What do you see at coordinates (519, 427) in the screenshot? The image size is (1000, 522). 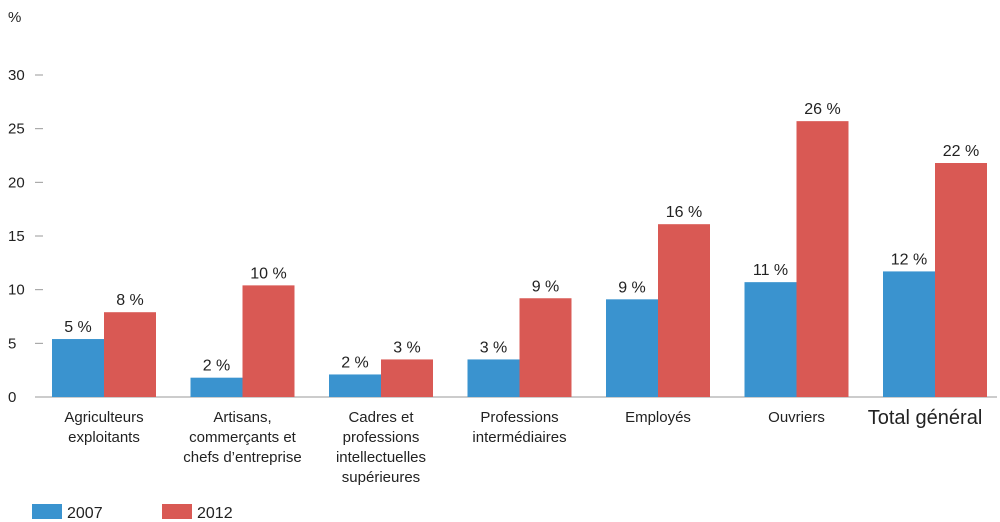 I see `category-label: Professions intermédiaires` at bounding box center [519, 427].